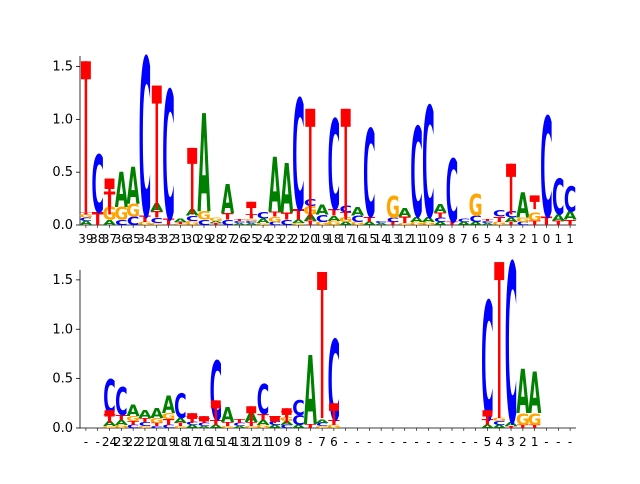  I want to click on x-tick-label: 23, so click(274, 239).